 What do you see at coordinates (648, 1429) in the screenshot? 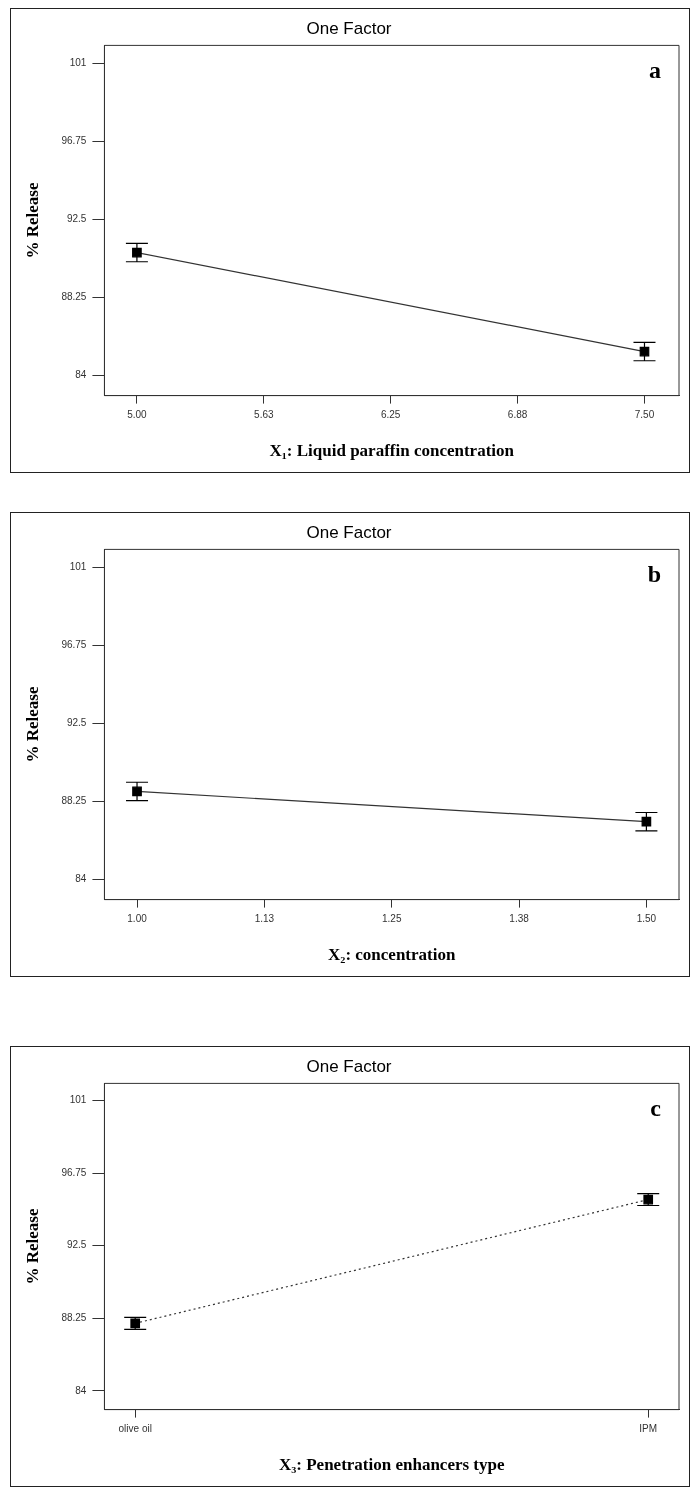
I see `x-tick-label: IPM` at bounding box center [648, 1429].